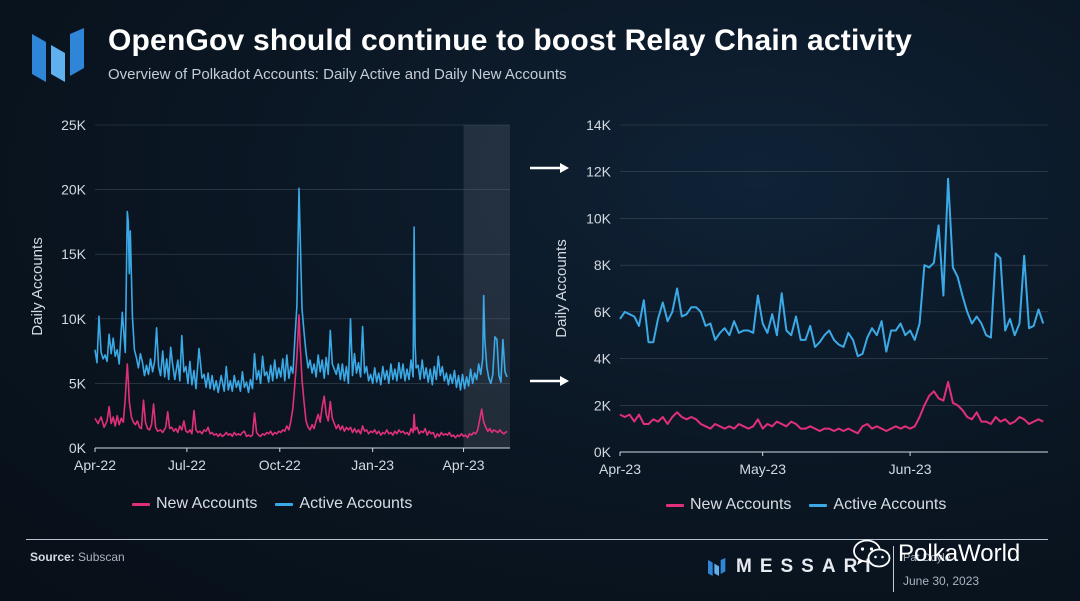 This screenshot has height=601, width=1080. Describe the element at coordinates (74, 125) in the screenshot. I see `y-tick-label: 25K` at that location.